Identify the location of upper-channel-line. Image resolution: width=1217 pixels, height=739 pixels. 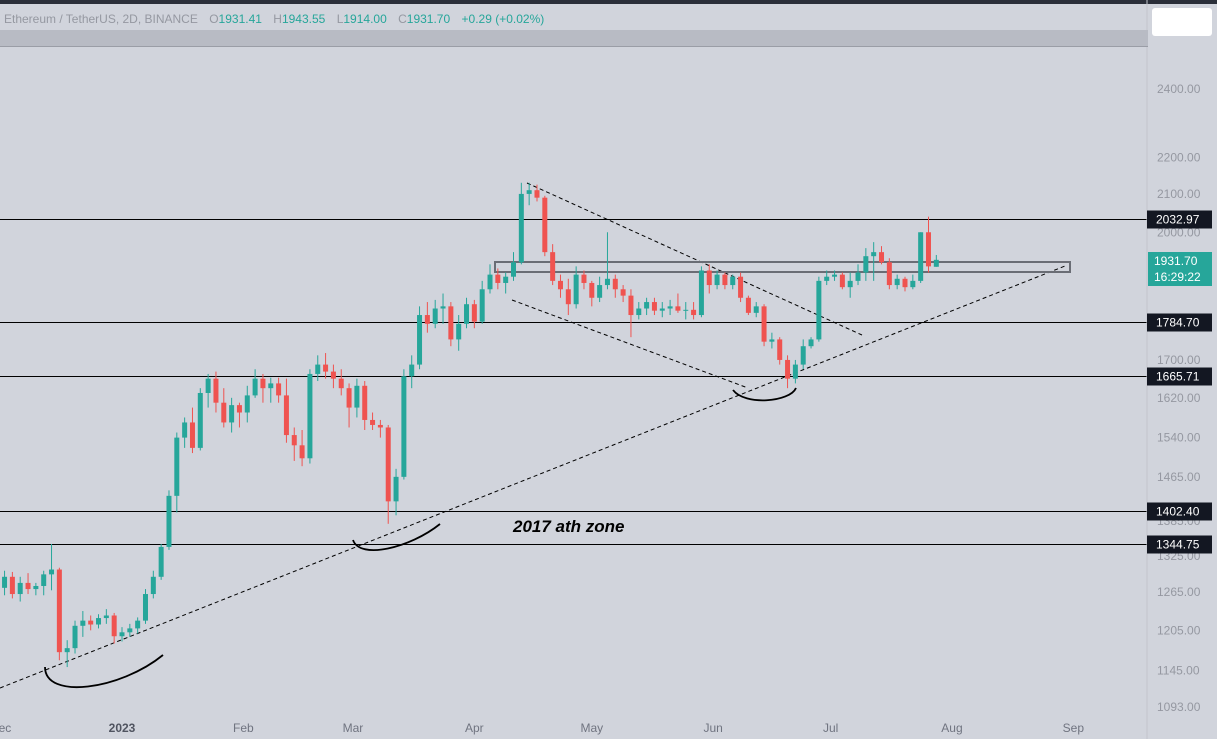
(694, 259).